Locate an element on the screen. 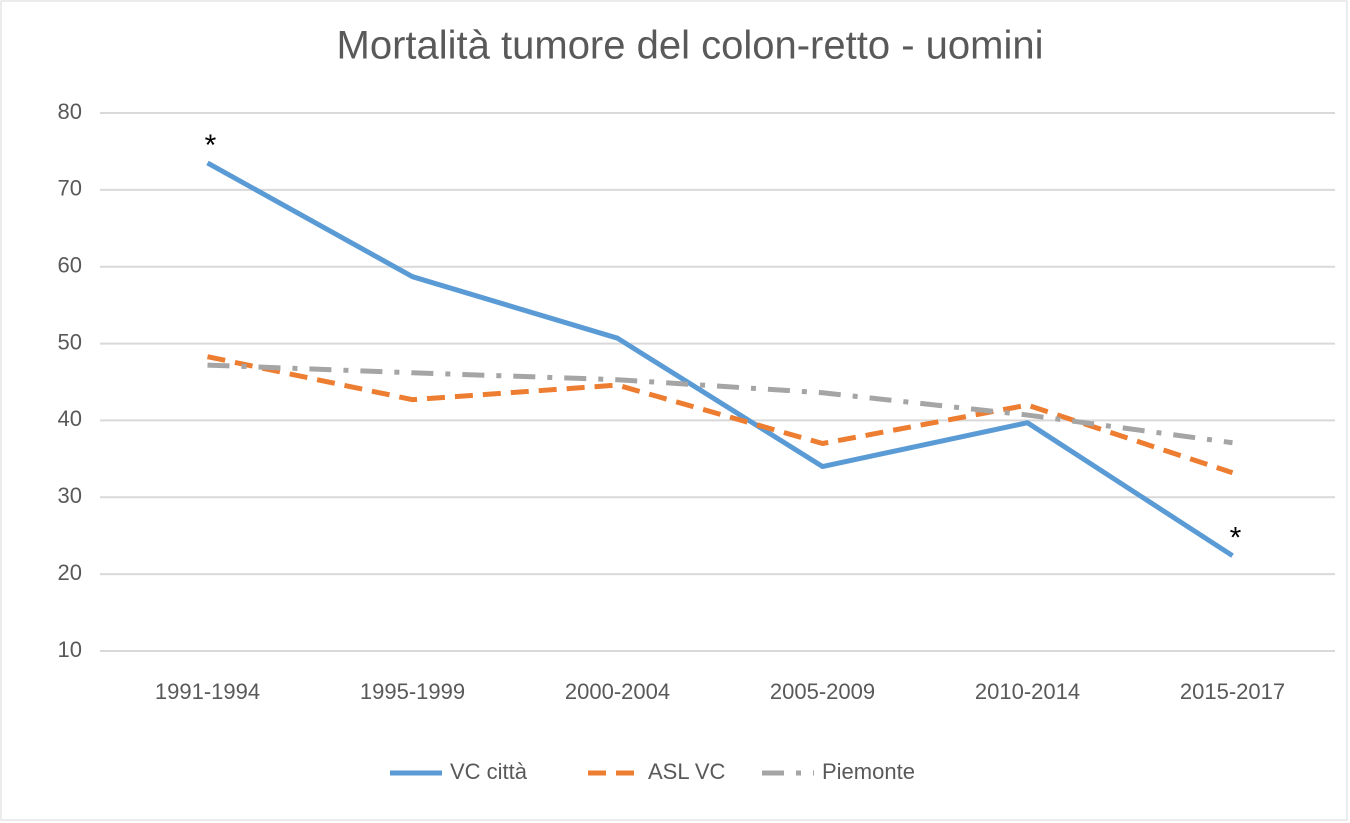 Image resolution: width=1350 pixels, height=823 pixels. x-tick-label: 2005-2009 is located at coordinates (822, 691).